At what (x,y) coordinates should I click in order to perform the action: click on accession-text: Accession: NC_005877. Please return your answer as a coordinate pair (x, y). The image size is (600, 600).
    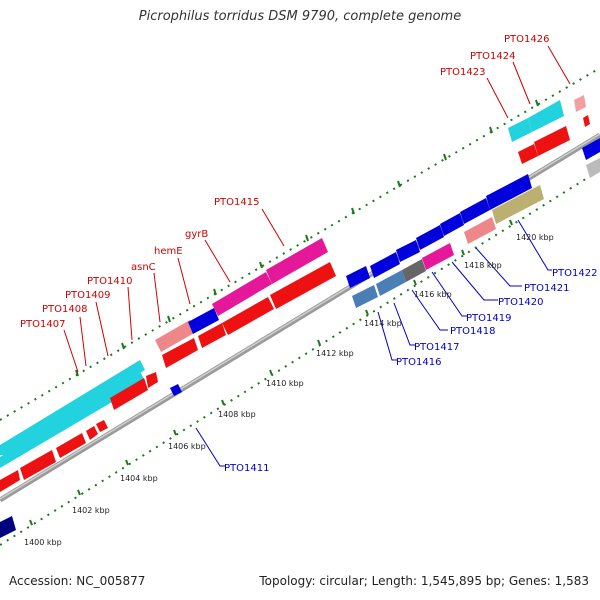
    Looking at the image, I should click on (77, 581).